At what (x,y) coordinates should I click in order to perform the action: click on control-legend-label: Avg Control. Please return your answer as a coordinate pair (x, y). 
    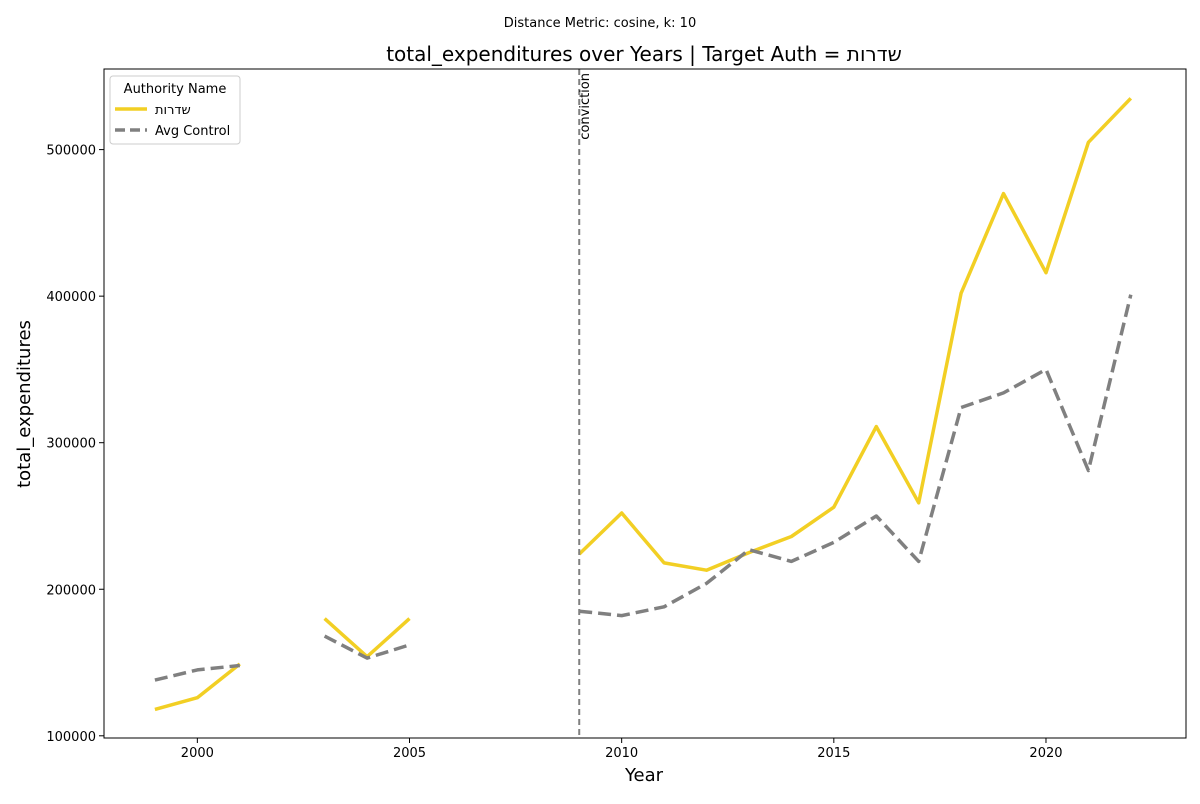
    Looking at the image, I should click on (192, 131).